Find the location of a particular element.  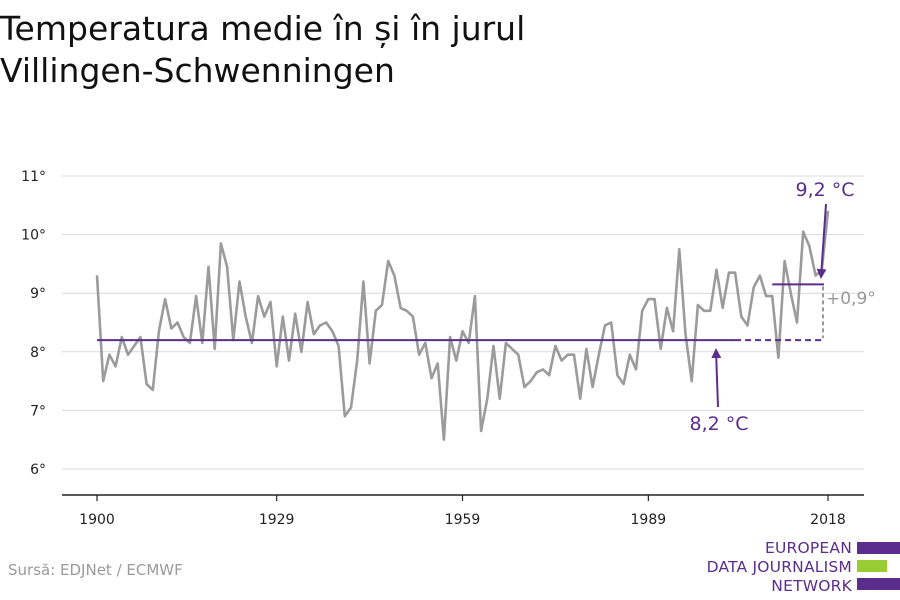

edjnet-logo: EUROPEAN DATA JOURNALISM NETWORK is located at coordinates (800, 568).